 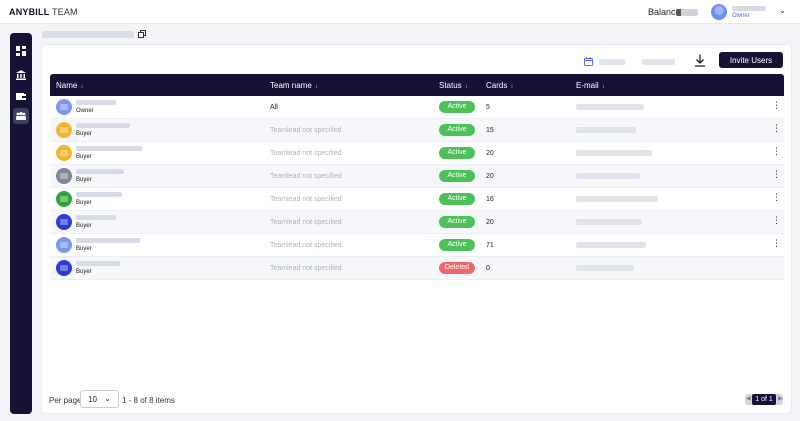 I want to click on cards-count: 16, so click(x=490, y=199).